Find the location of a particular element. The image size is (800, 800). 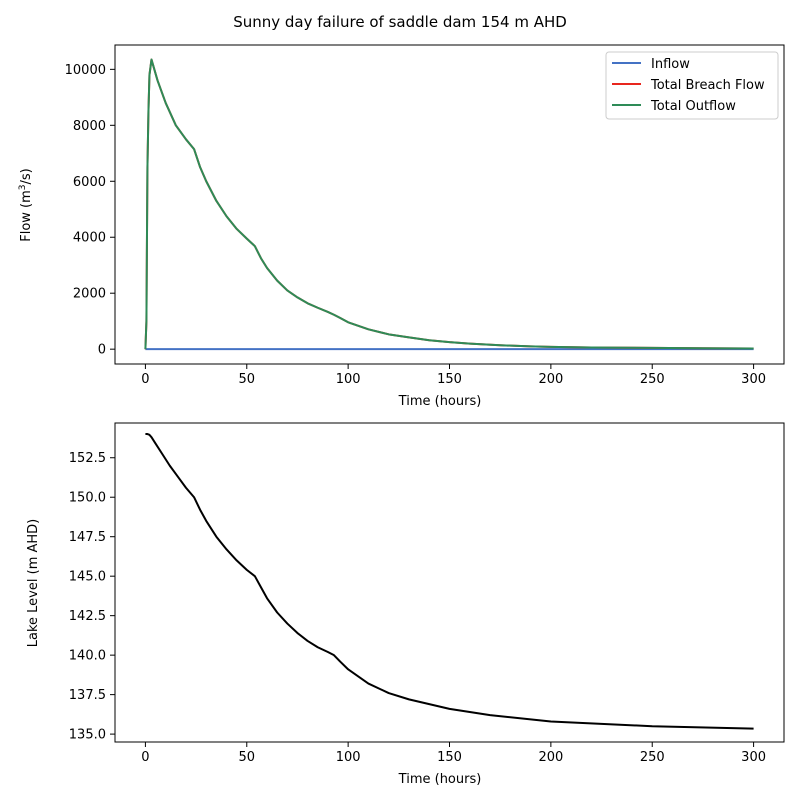

lake-level-y-tick-label: 150.0 is located at coordinates (87, 498).